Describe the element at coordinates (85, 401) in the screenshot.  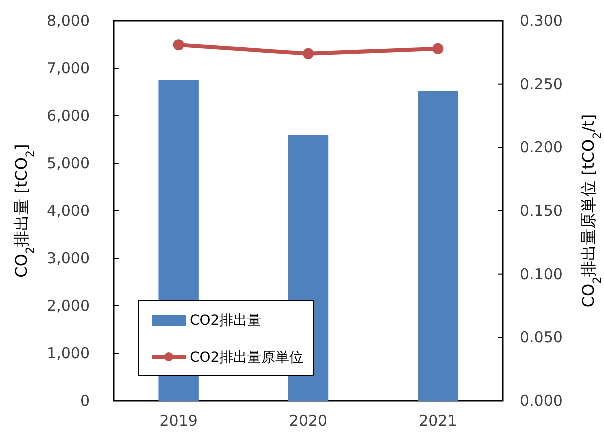
I see `y-tick-label: 0` at that location.